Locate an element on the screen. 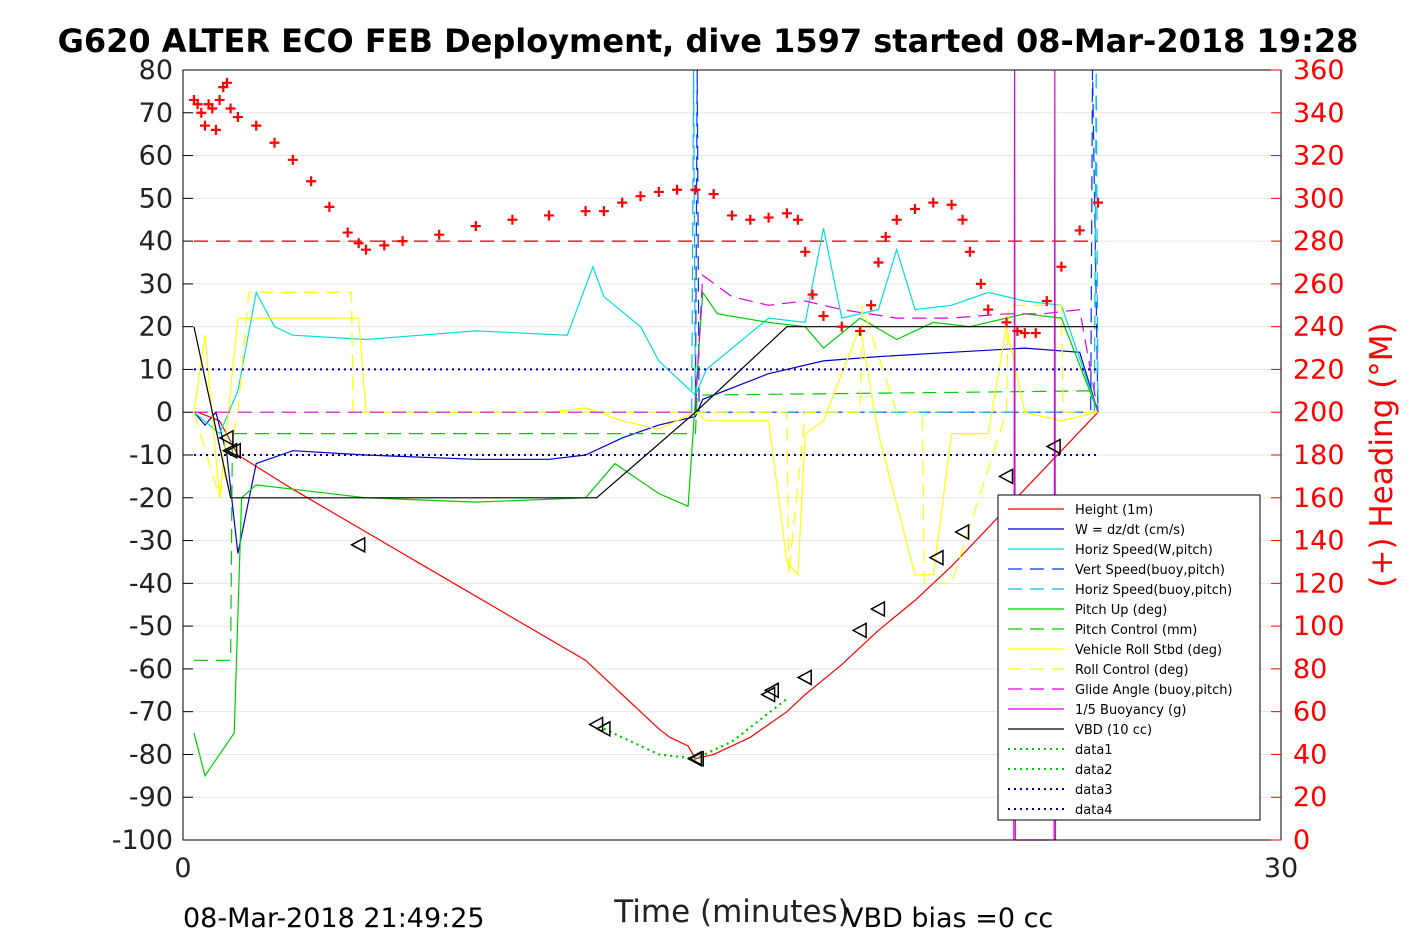 The width and height of the screenshot is (1417, 945). x-tick-label: 30 is located at coordinates (1281, 868).